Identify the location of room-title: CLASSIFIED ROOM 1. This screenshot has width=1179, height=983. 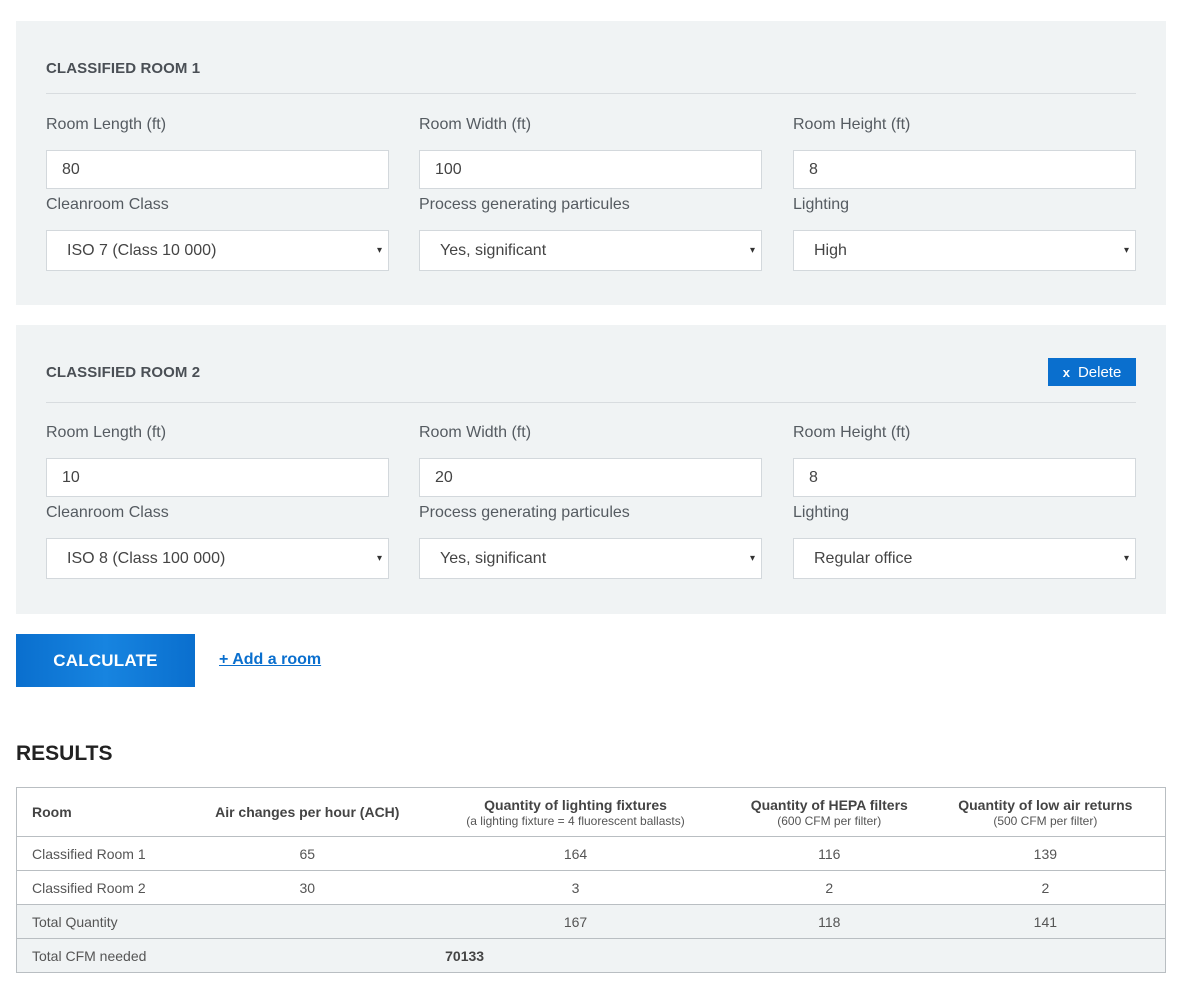
(123, 68).